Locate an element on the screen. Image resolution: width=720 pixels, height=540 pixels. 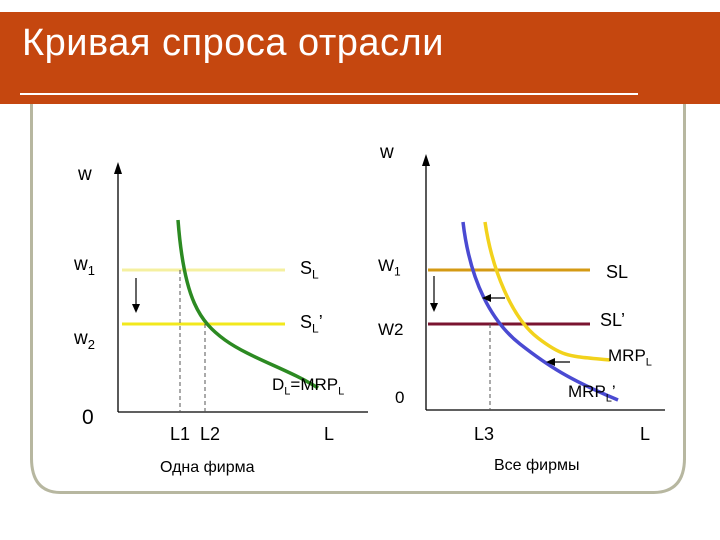
left-sl-subscript: L is located at coordinates (315, 274).